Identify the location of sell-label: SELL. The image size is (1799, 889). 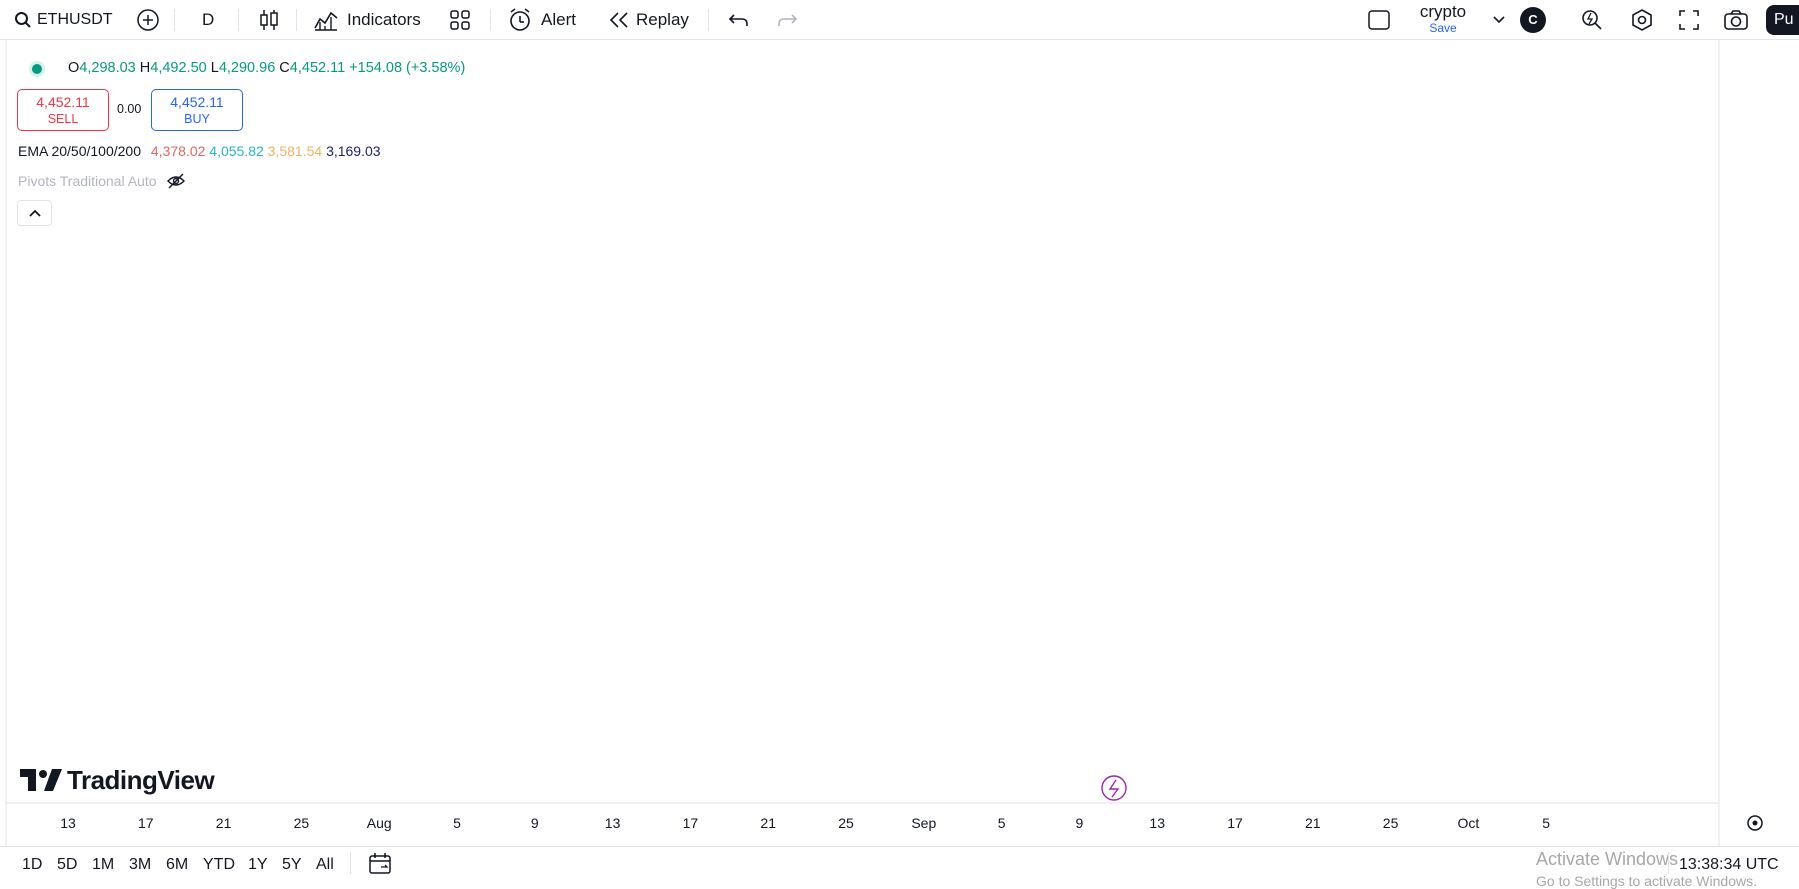
(63, 119).